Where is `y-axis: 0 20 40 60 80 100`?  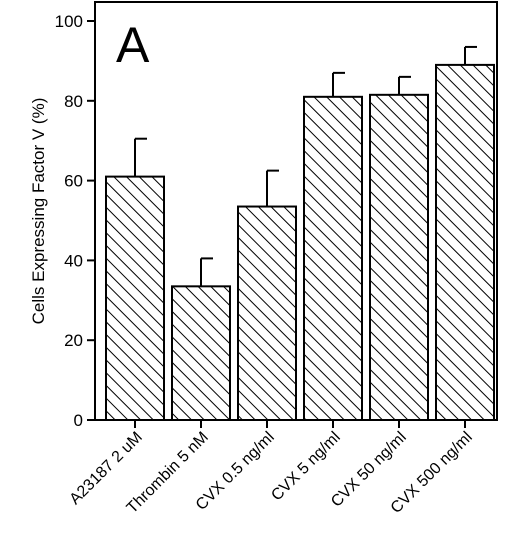 y-axis: 0 20 40 60 80 100 is located at coordinates (75, 221).